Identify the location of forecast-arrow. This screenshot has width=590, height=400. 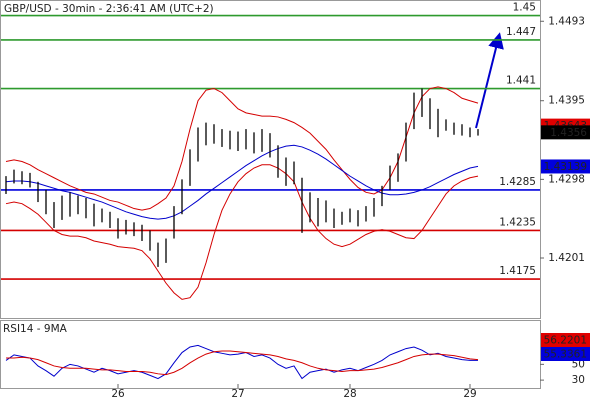
(489, 80).